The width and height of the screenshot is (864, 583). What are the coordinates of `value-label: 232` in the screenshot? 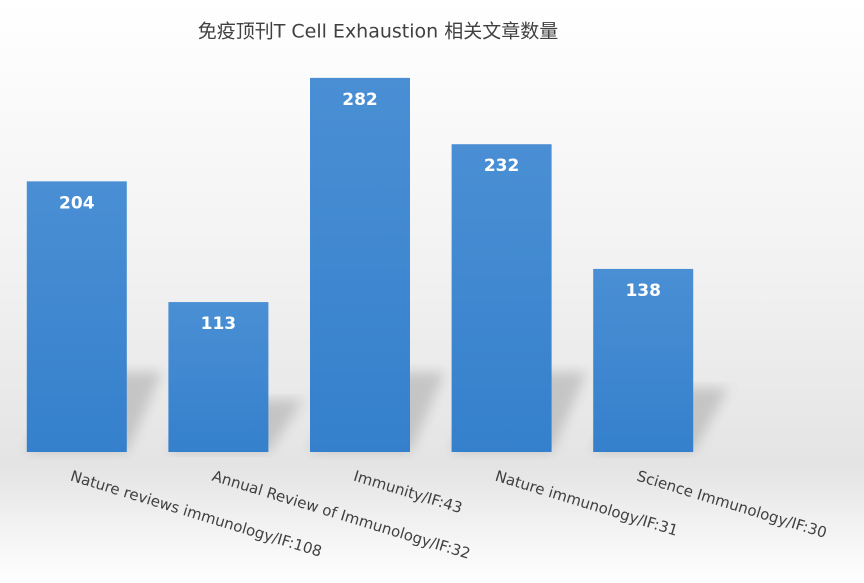 It's located at (502, 166).